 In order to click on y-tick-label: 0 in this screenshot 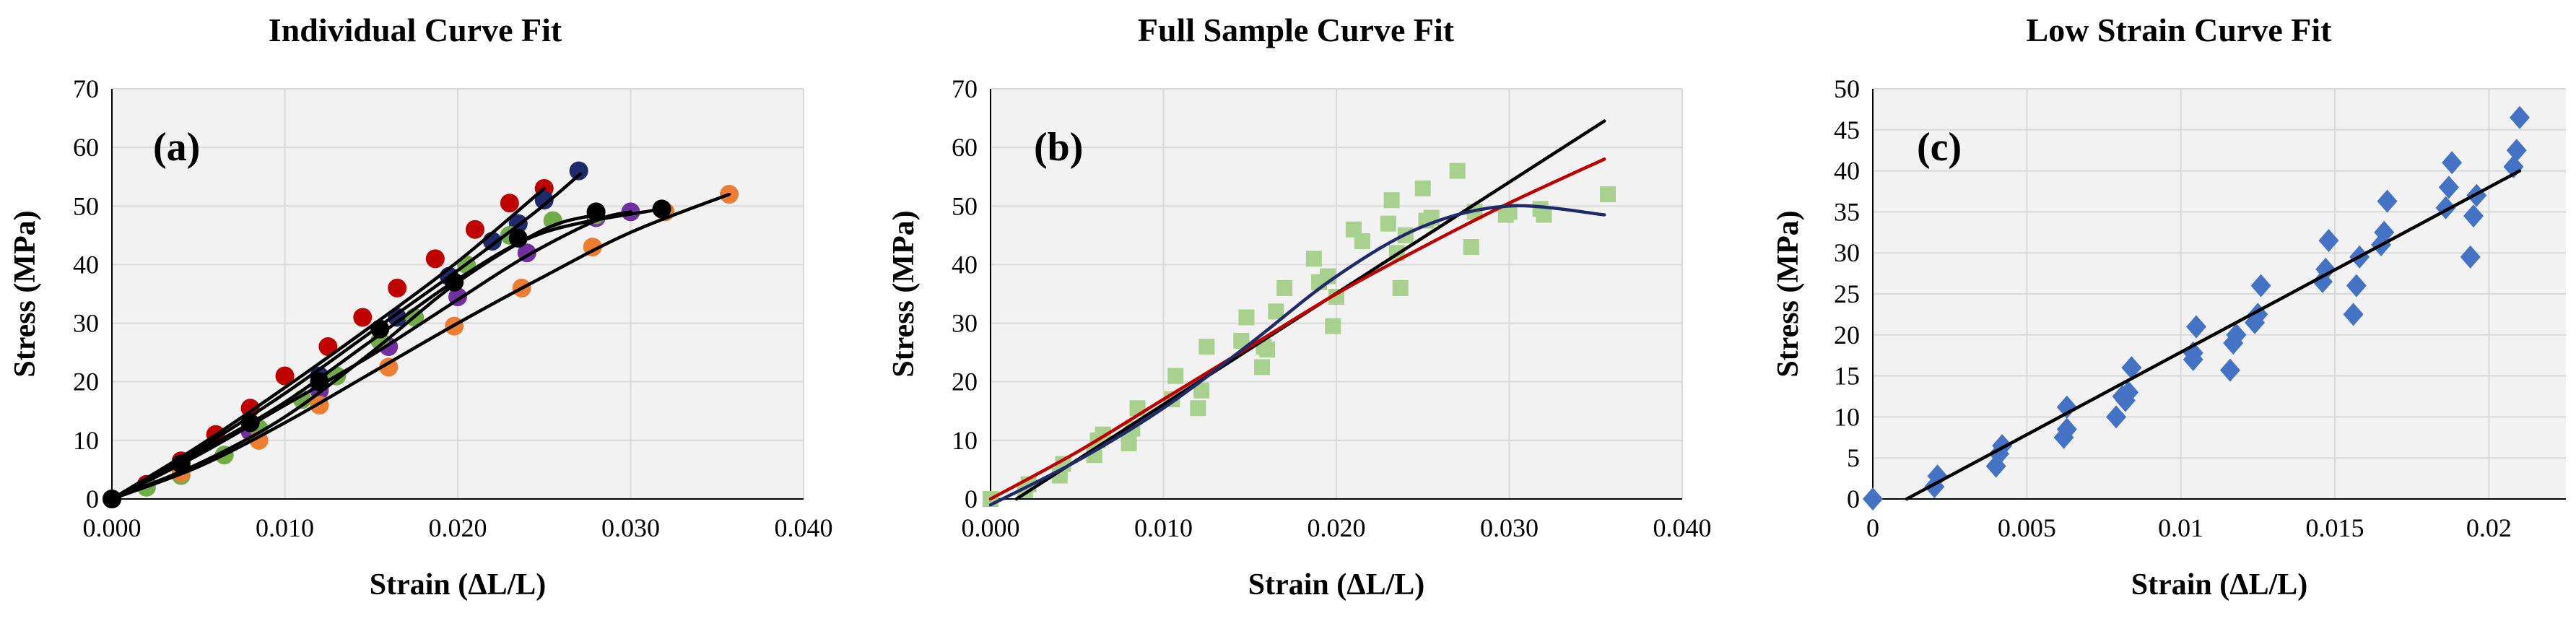, I will do `click(92, 499)`.